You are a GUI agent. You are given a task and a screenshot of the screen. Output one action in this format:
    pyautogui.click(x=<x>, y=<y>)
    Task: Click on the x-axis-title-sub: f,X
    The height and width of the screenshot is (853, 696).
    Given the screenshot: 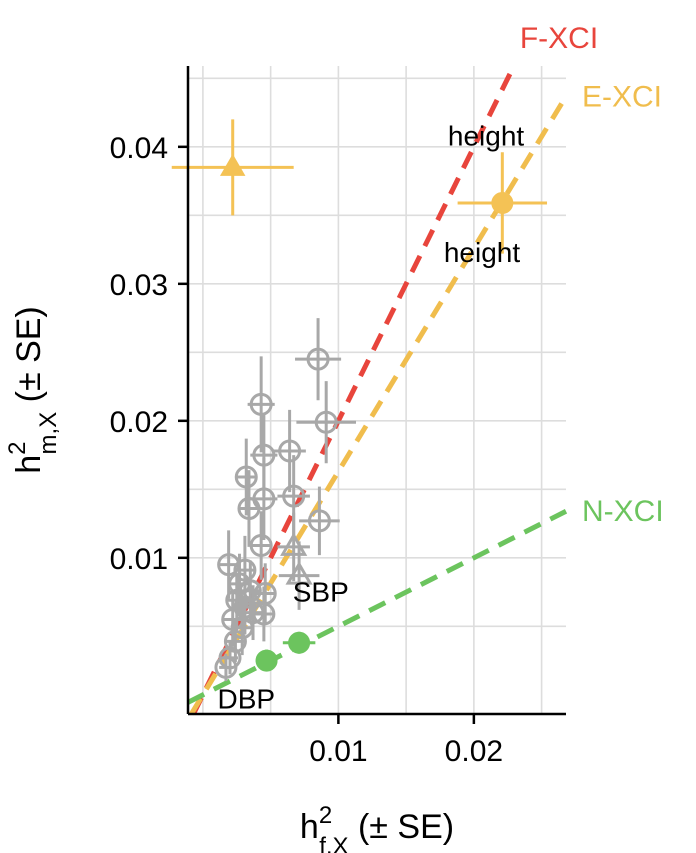 What is the action you would take?
    pyautogui.click(x=333, y=843)
    